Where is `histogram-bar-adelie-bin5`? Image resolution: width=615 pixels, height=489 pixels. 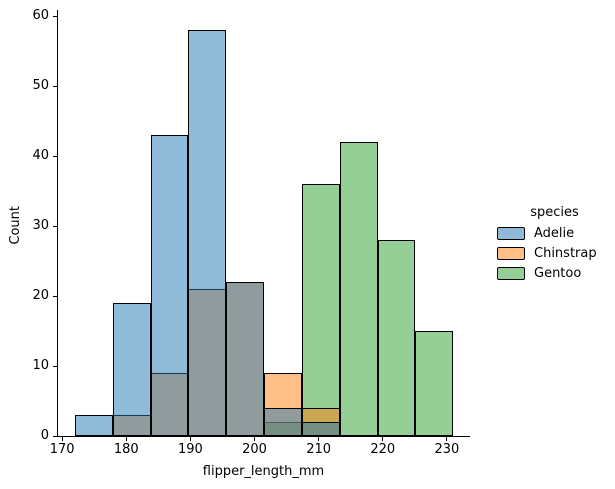 histogram-bar-adelie-bin5 is located at coordinates (283, 422).